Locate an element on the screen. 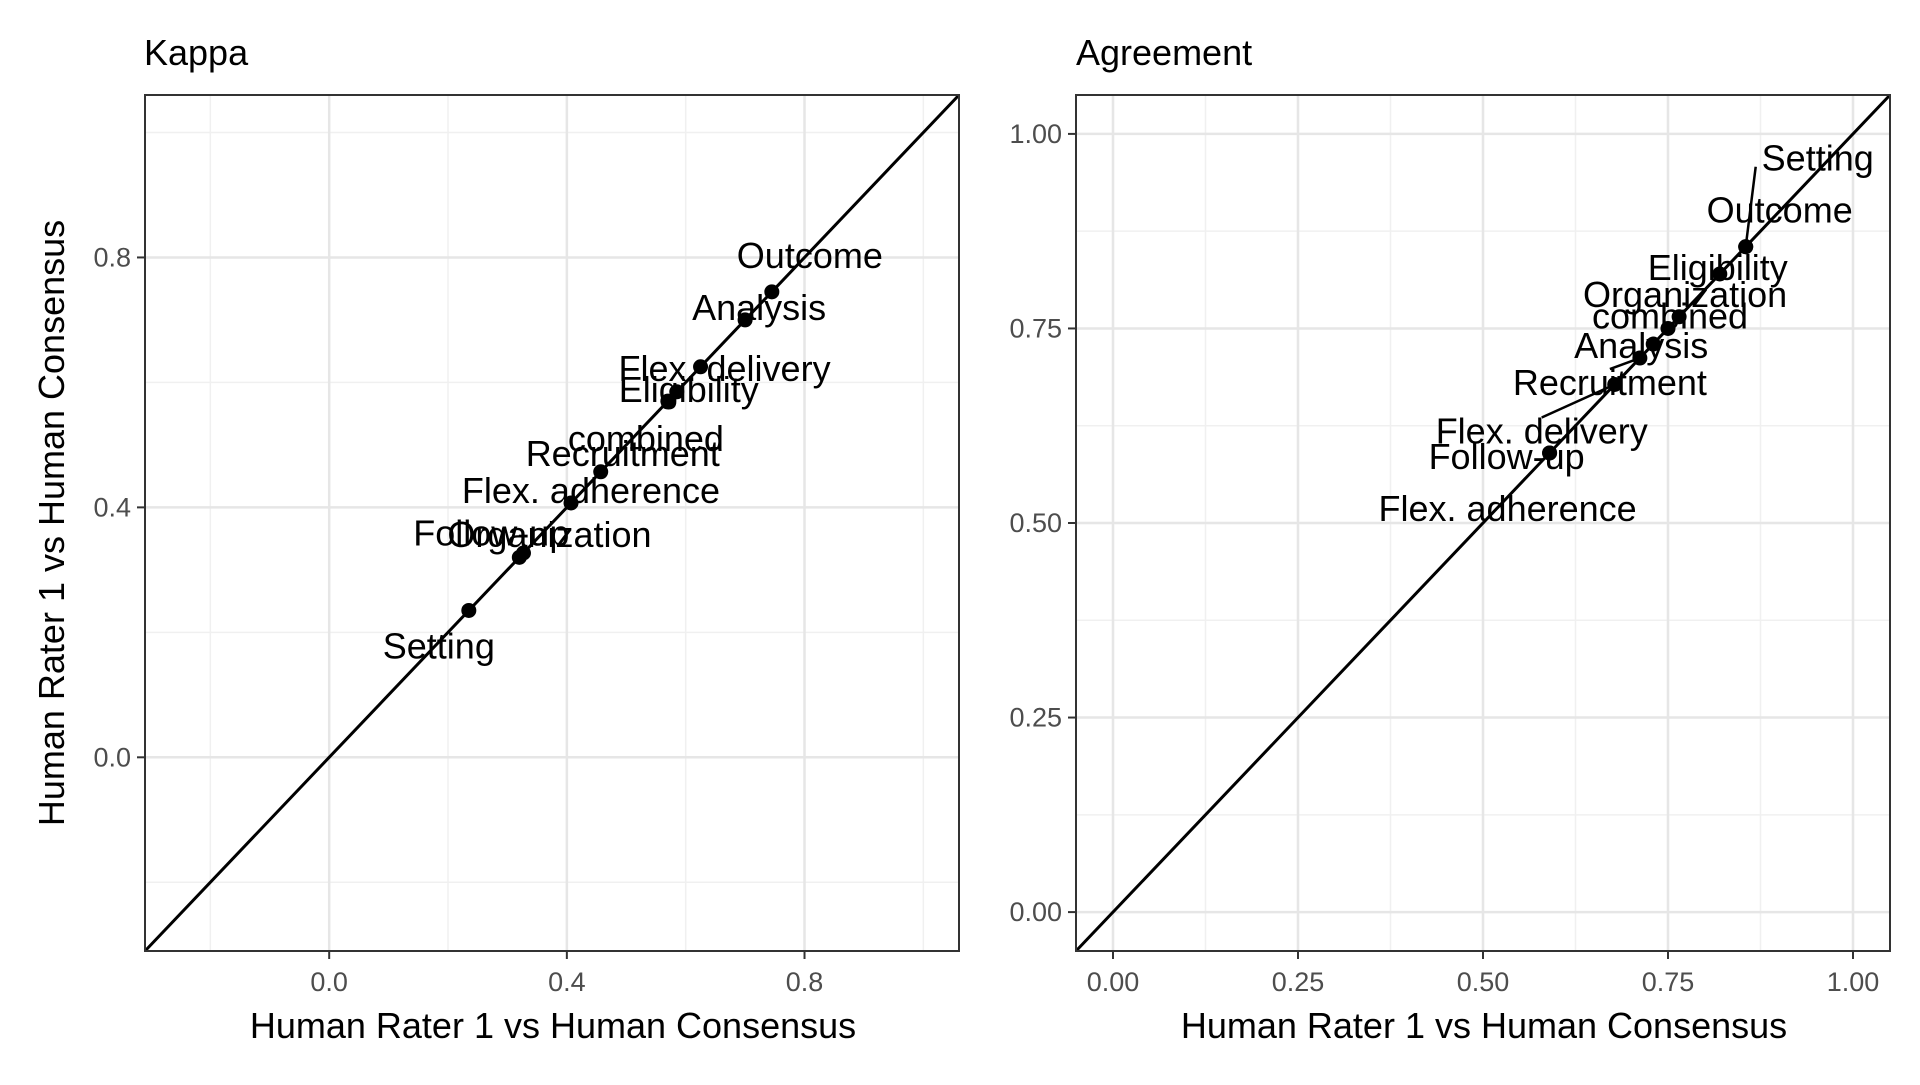 This screenshot has height=1085, width=1920. agreement-y-tick-label: 0.00 is located at coordinates (1035, 912).